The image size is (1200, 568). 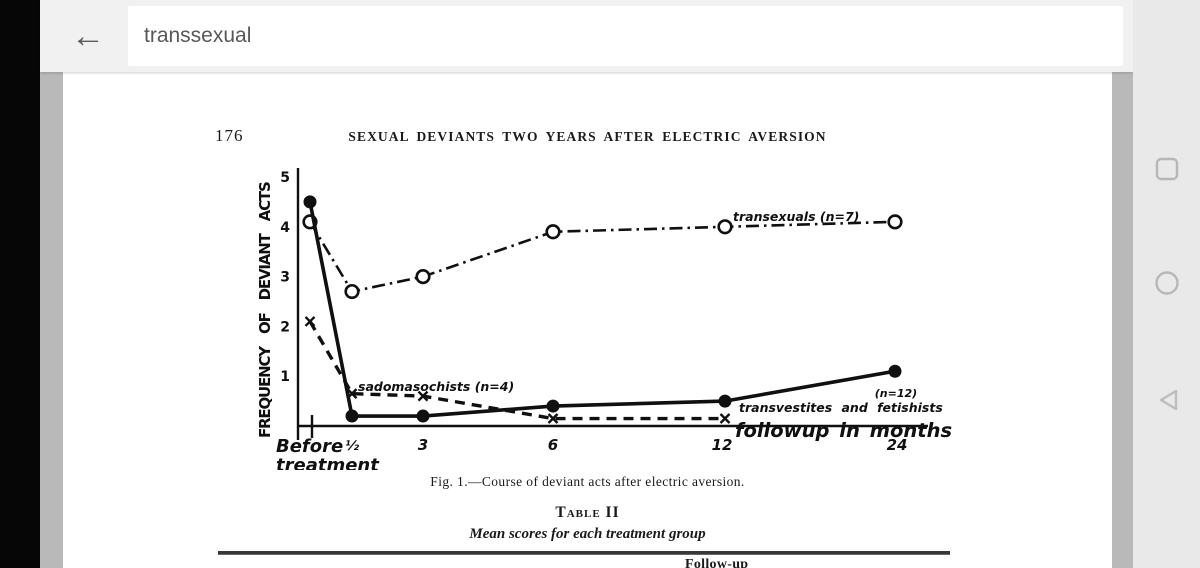 I want to click on x-tick-label: 24, so click(x=897, y=445).